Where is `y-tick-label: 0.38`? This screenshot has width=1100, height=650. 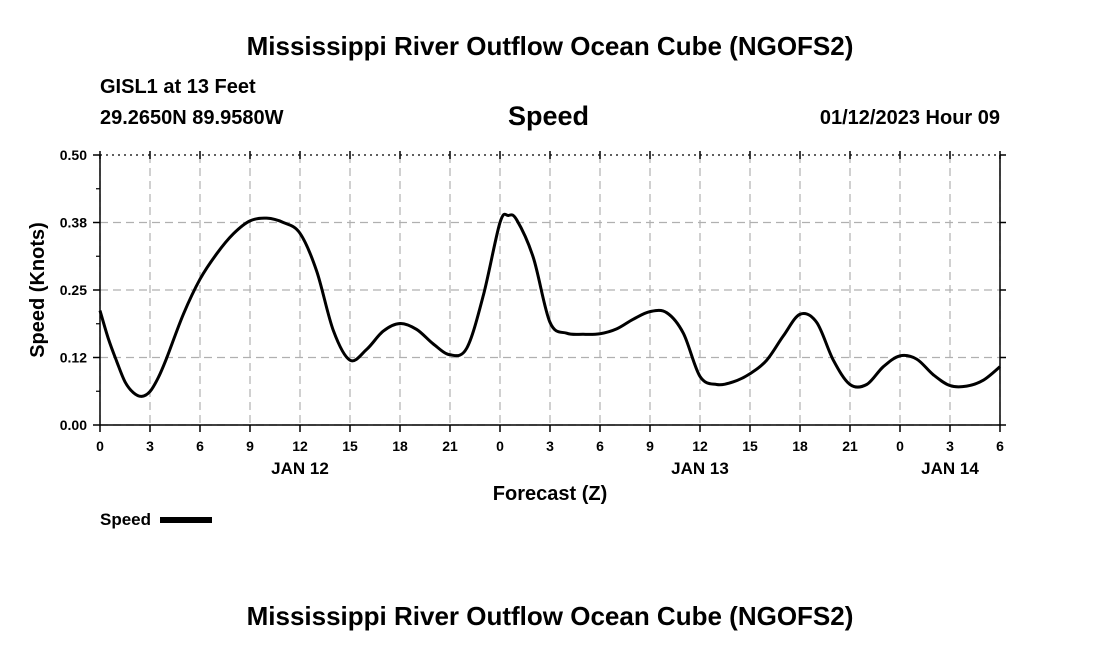 y-tick-label: 0.38 is located at coordinates (73, 223).